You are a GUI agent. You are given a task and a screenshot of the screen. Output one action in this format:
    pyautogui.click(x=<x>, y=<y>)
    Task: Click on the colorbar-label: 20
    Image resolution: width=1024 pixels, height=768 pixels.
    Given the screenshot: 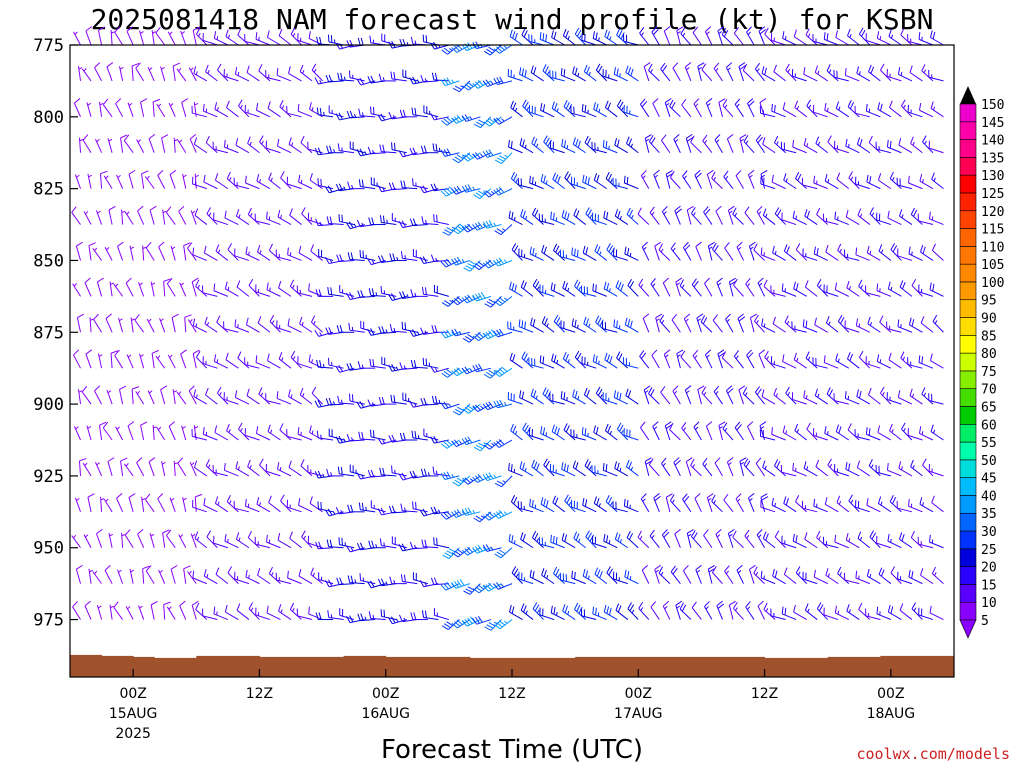 What is the action you would take?
    pyautogui.click(x=989, y=568)
    